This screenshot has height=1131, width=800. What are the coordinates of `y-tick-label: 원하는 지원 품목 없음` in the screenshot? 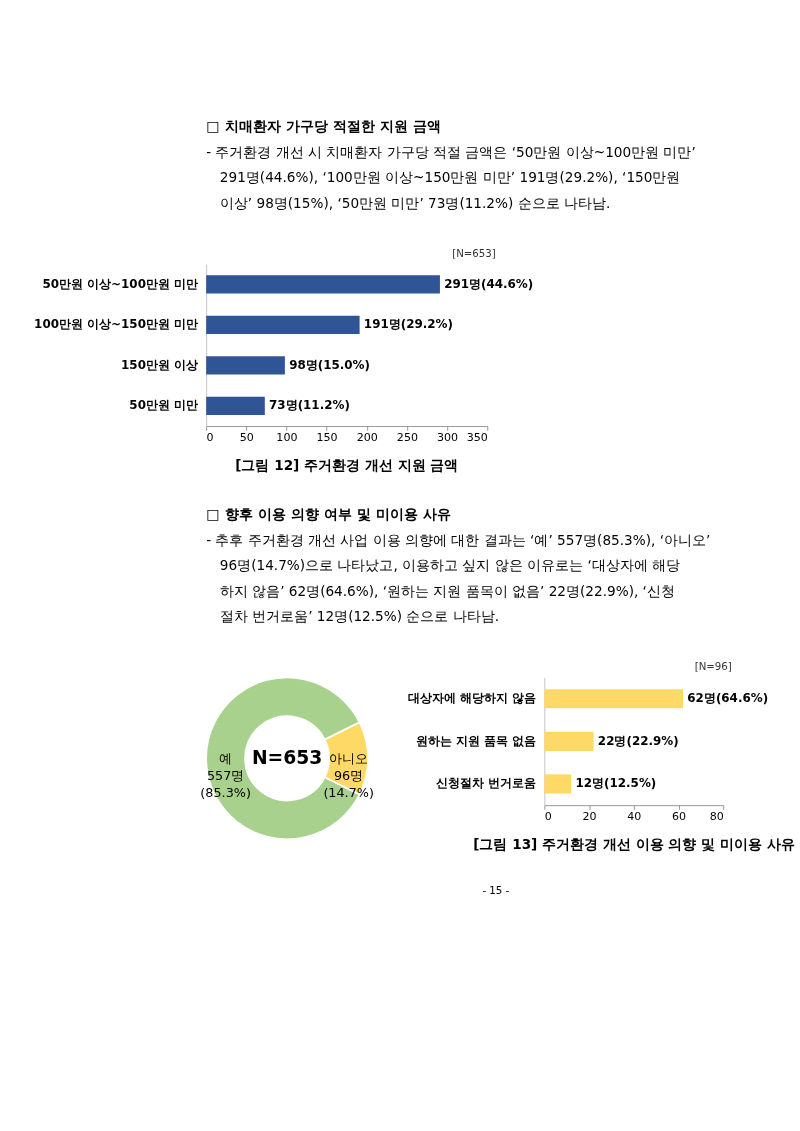 It's located at (476, 740).